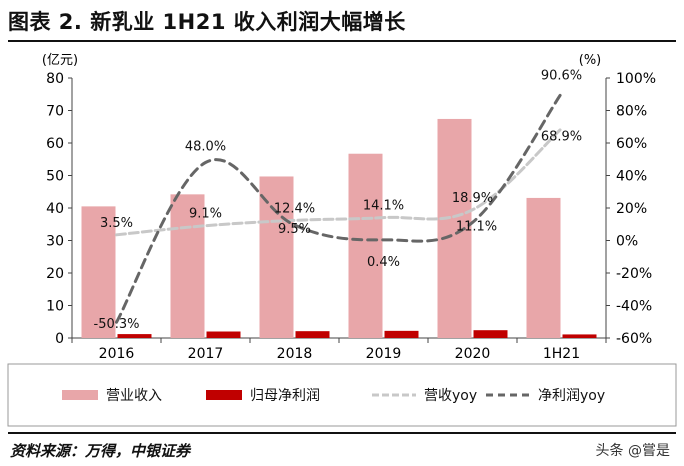  What do you see at coordinates (342, 433) in the screenshot?
I see `source-rule` at bounding box center [342, 433].